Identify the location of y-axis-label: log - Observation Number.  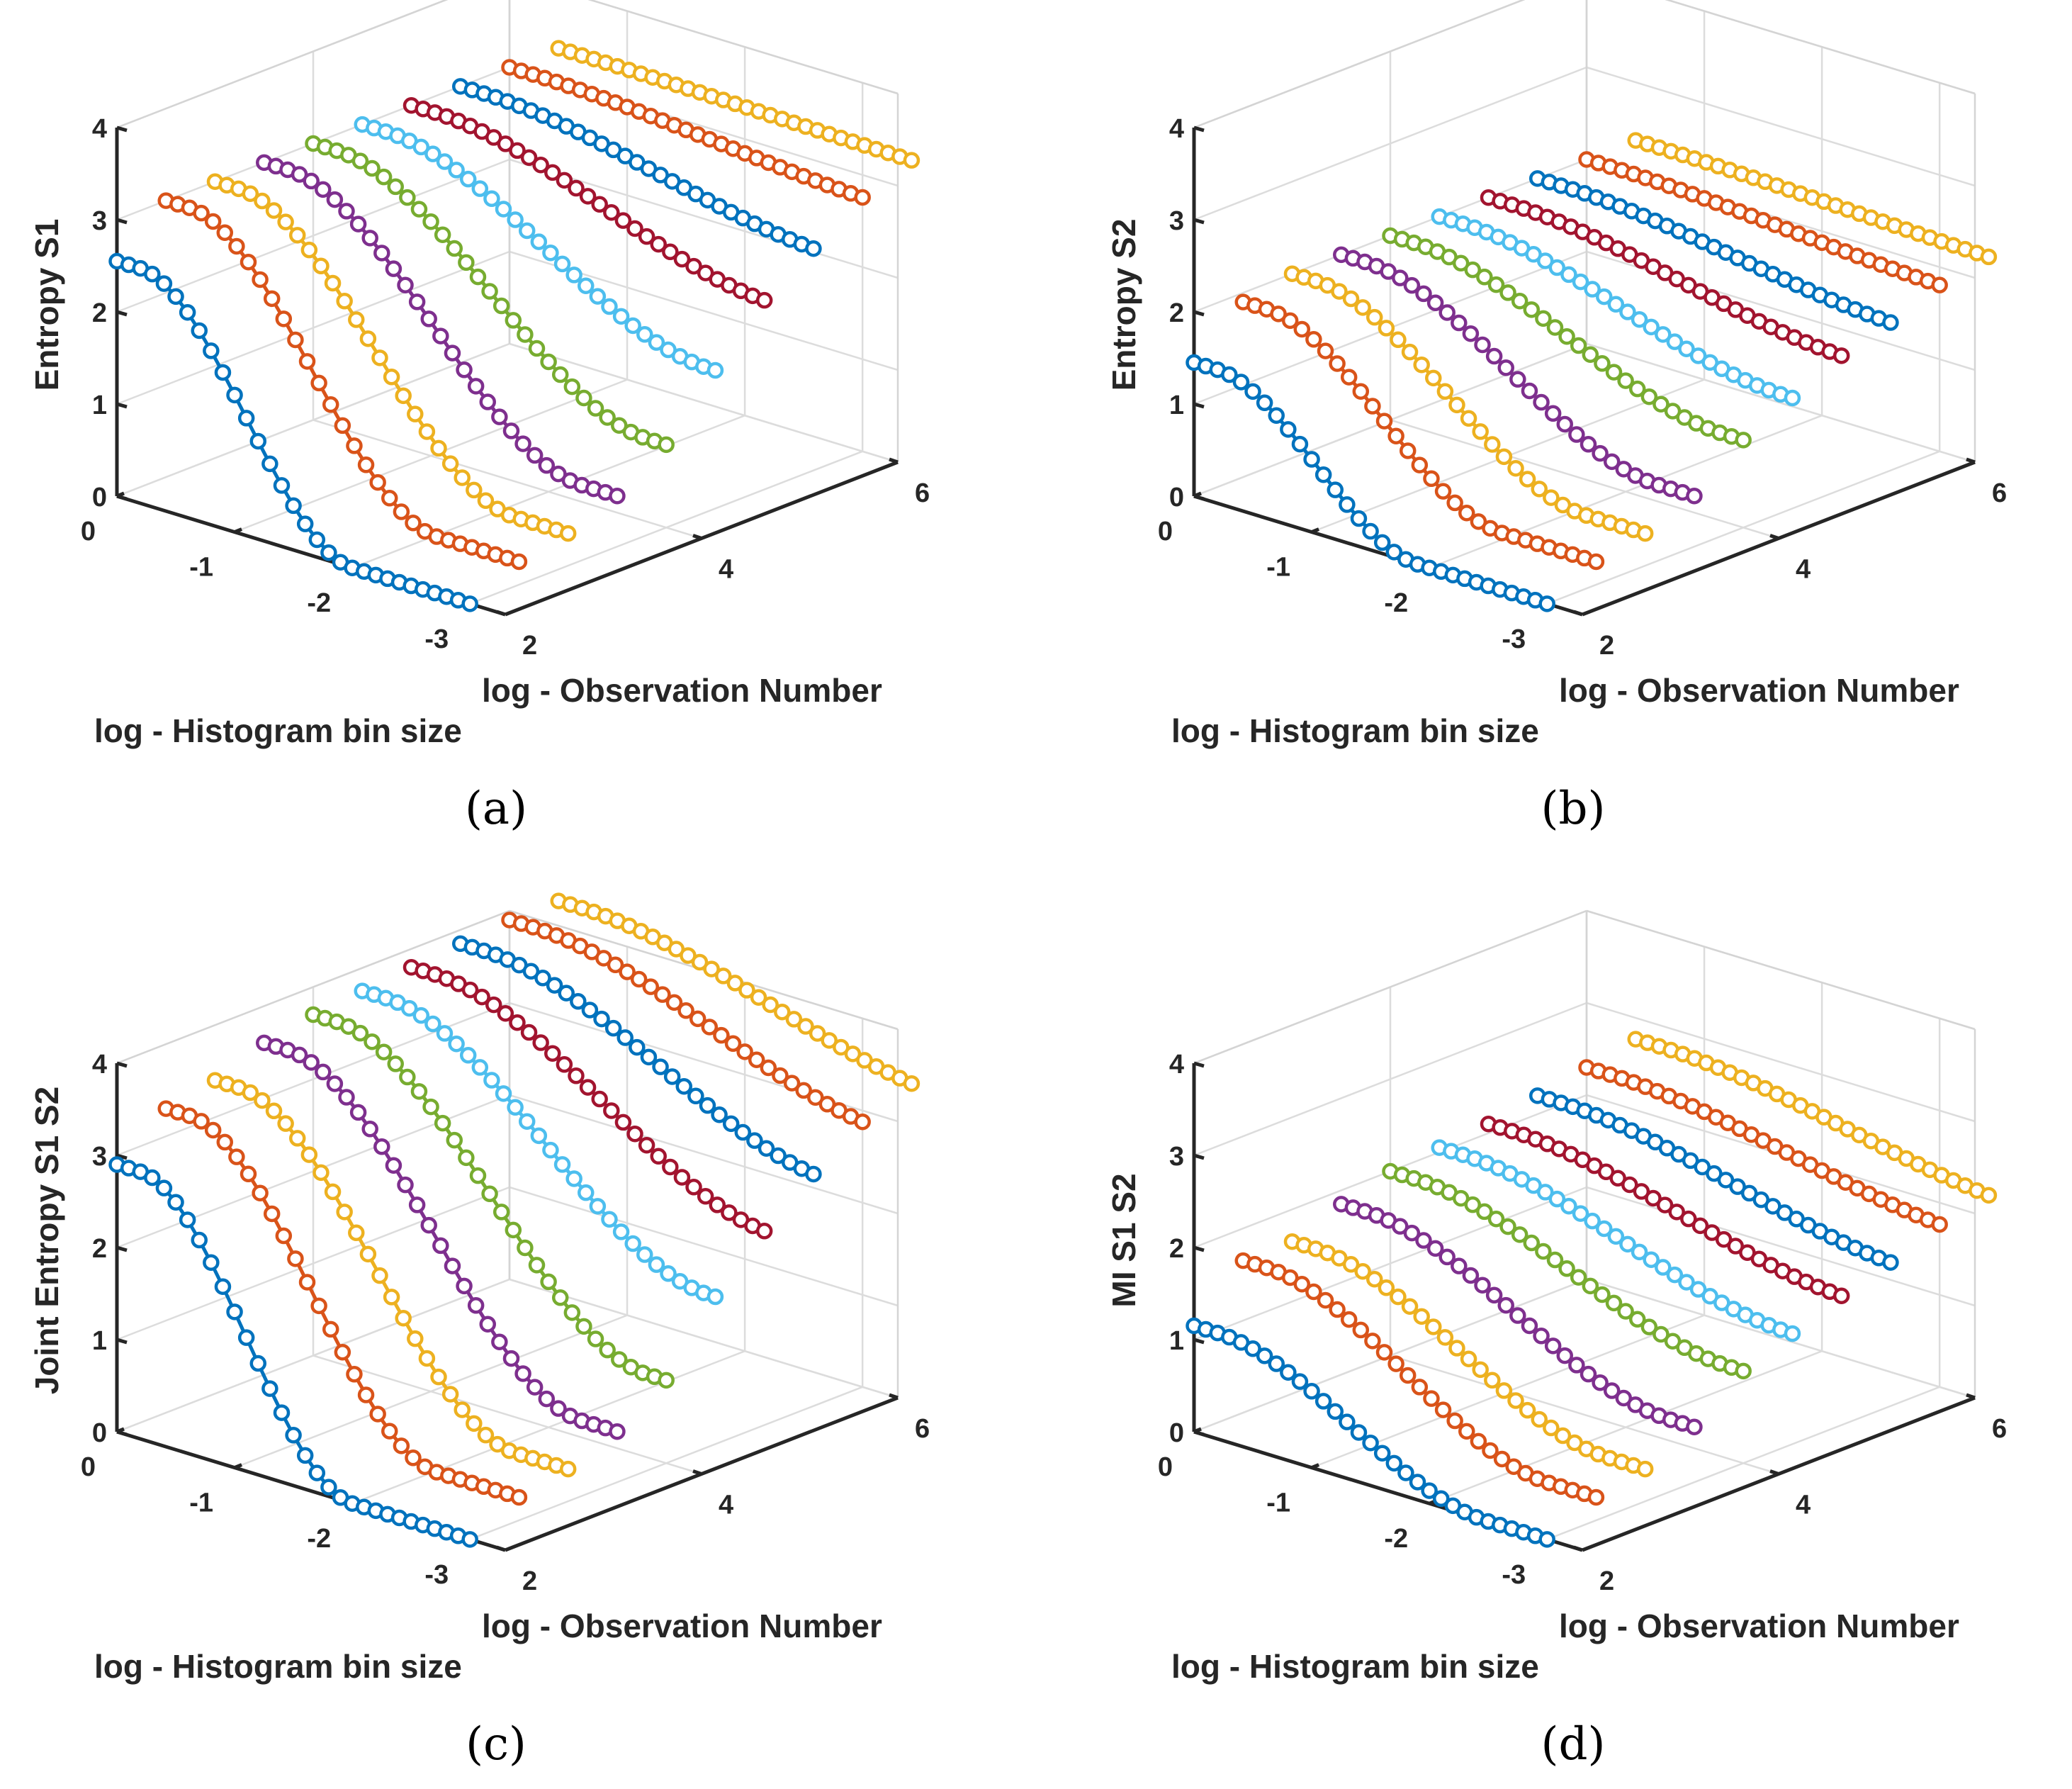
(1759, 690).